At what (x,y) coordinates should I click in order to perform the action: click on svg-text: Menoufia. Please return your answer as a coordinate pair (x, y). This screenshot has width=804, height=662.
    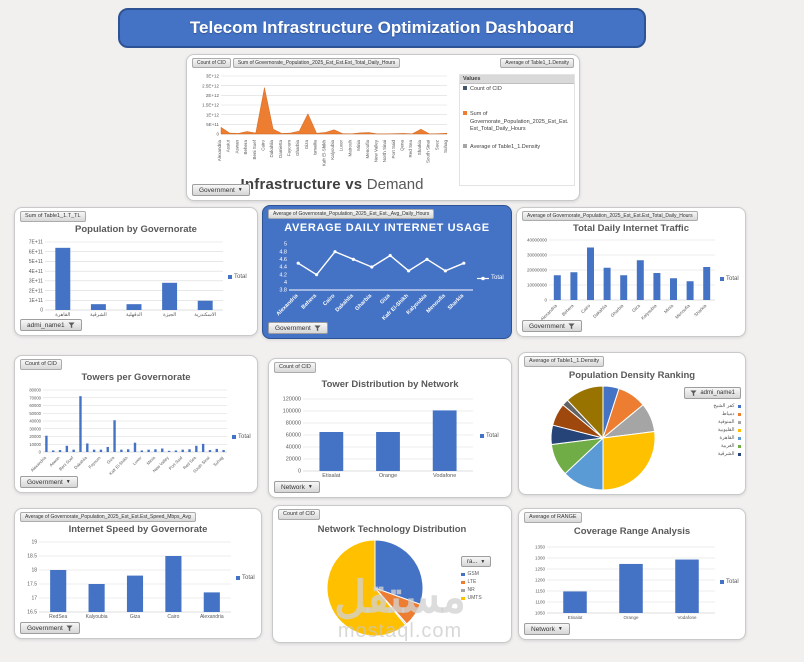
    Looking at the image, I should click on (682, 311).